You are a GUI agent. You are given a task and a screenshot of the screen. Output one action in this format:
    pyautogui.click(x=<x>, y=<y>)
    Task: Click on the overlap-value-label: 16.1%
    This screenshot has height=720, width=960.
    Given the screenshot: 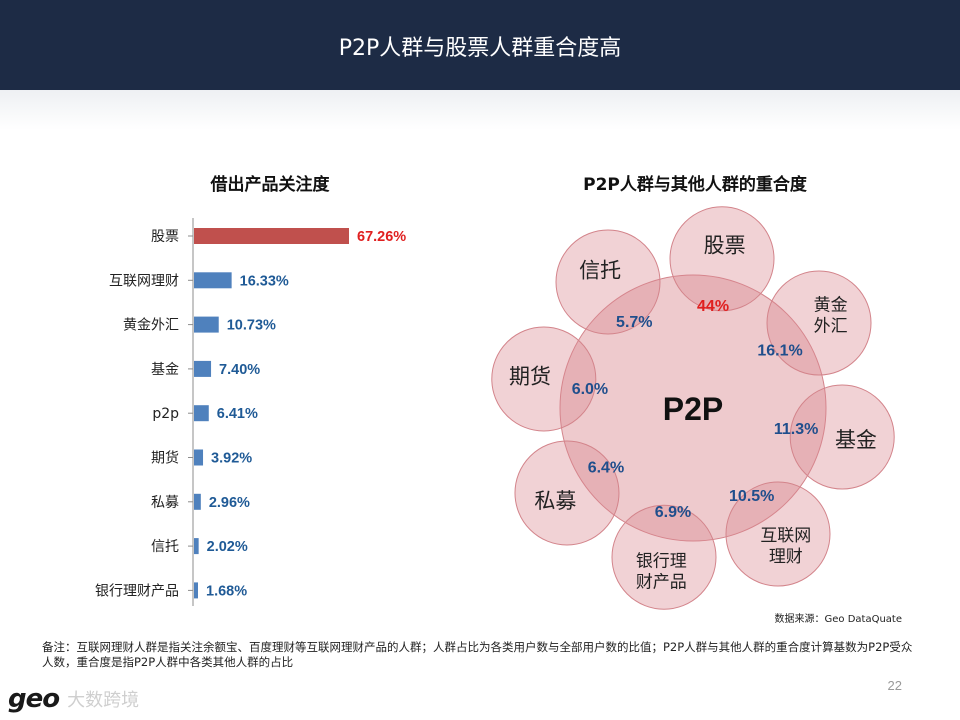 What is the action you would take?
    pyautogui.click(x=779, y=350)
    